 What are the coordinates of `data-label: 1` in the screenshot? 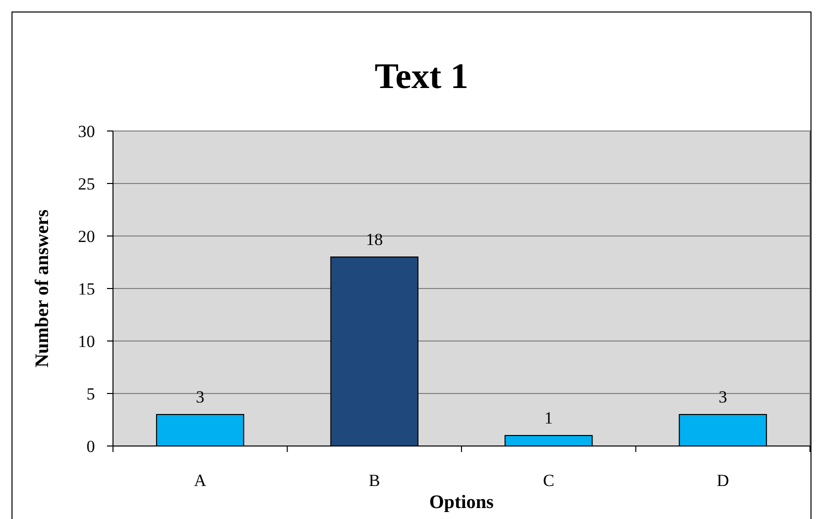 It's located at (548, 418).